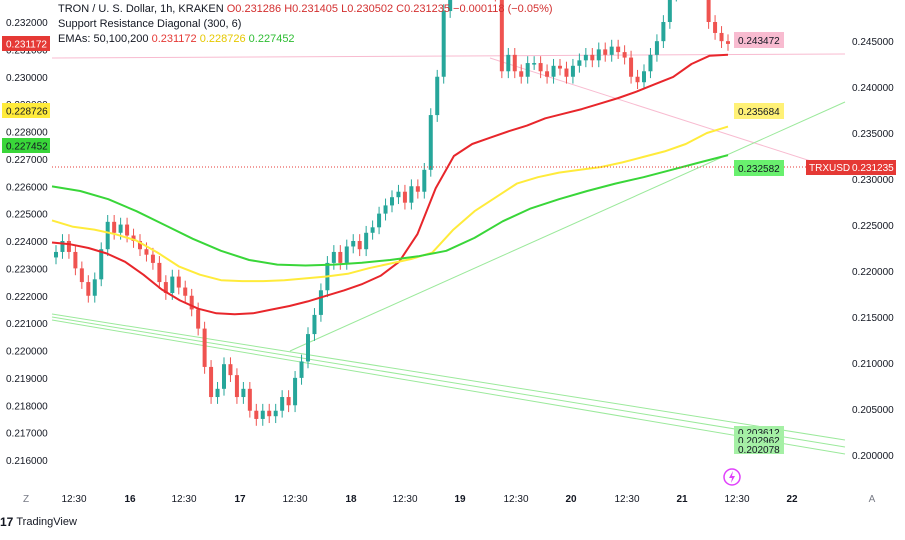 The height and width of the screenshot is (540, 905). I want to click on left-axis-tick: 0.228000, so click(27, 133).